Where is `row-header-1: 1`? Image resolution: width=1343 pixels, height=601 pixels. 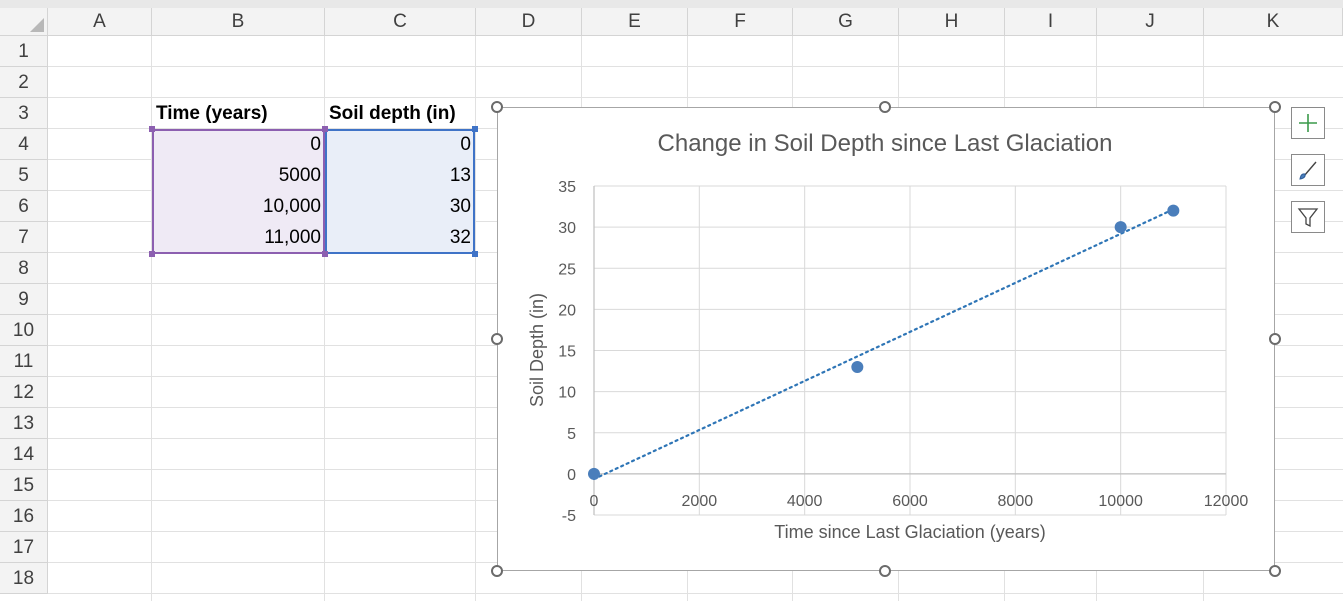 row-header-1: 1 is located at coordinates (24, 51).